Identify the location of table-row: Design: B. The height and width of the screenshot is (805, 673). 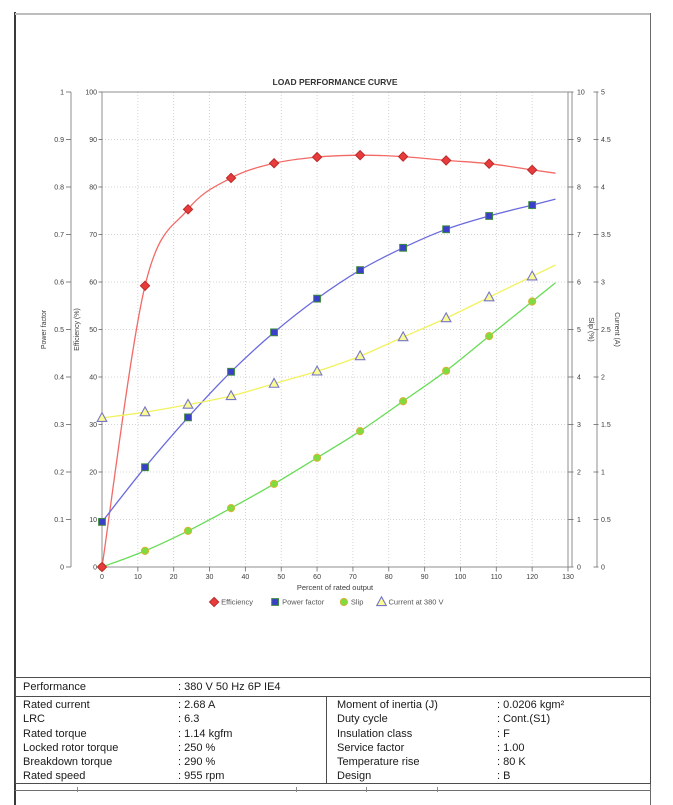
(488, 776).